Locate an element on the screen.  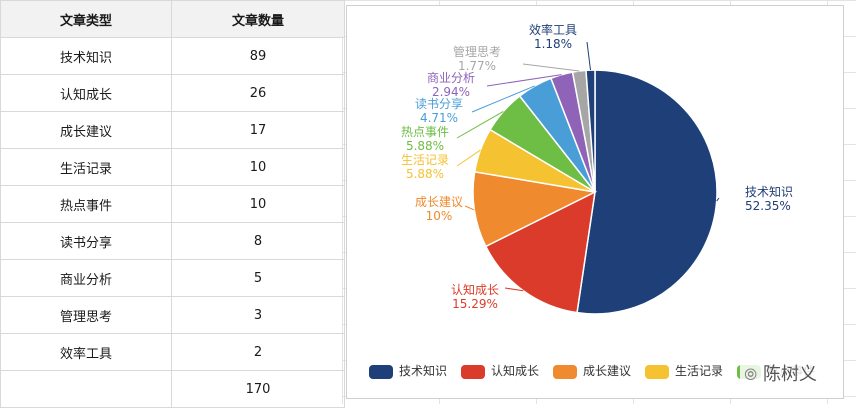
legend-label: 生活记录 is located at coordinates (699, 371).